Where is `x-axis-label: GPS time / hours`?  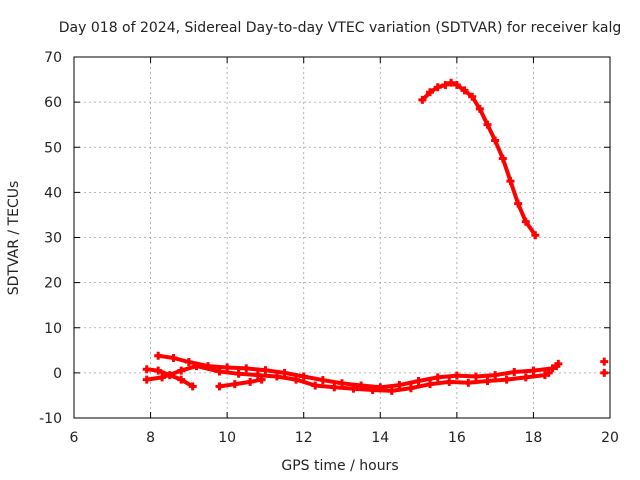 x-axis-label: GPS time / hours is located at coordinates (339, 466).